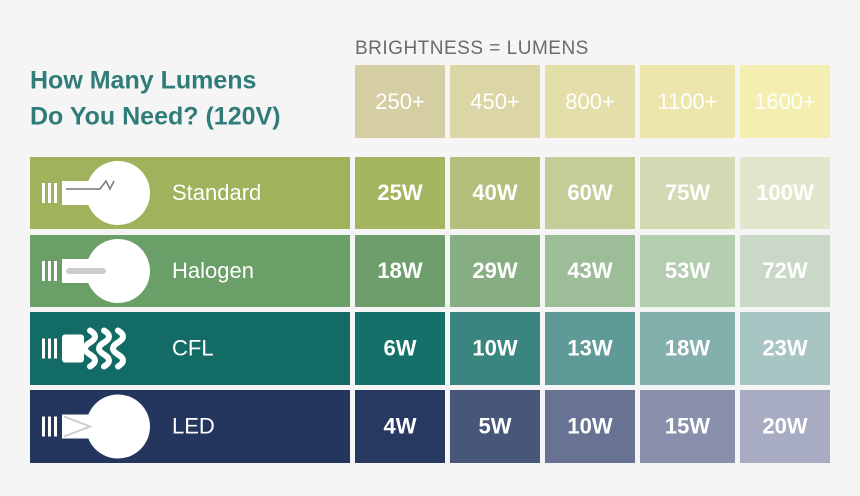 The height and width of the screenshot is (496, 860). What do you see at coordinates (78, 426) in the screenshot?
I see `icon-ridge` at bounding box center [78, 426].